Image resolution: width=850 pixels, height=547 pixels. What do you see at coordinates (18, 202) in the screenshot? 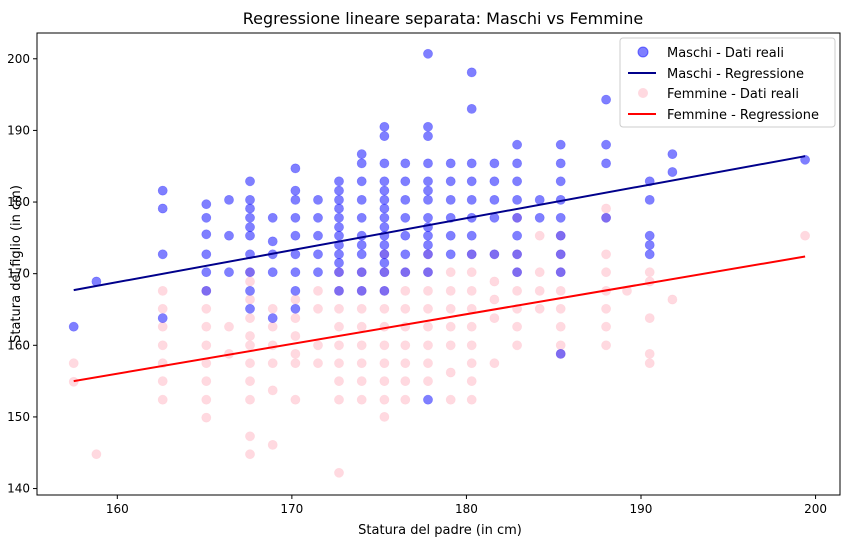
I see `y-tick-label-180: 180` at bounding box center [18, 202].